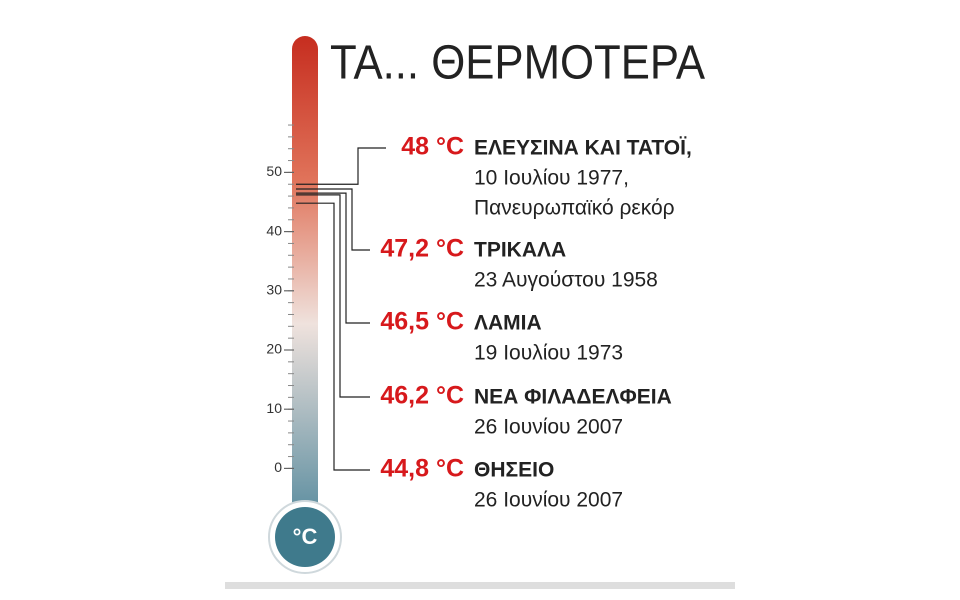  Describe the element at coordinates (514, 470) in the screenshot. I see `station-name: ΘΗΣΕΙΟ` at that location.